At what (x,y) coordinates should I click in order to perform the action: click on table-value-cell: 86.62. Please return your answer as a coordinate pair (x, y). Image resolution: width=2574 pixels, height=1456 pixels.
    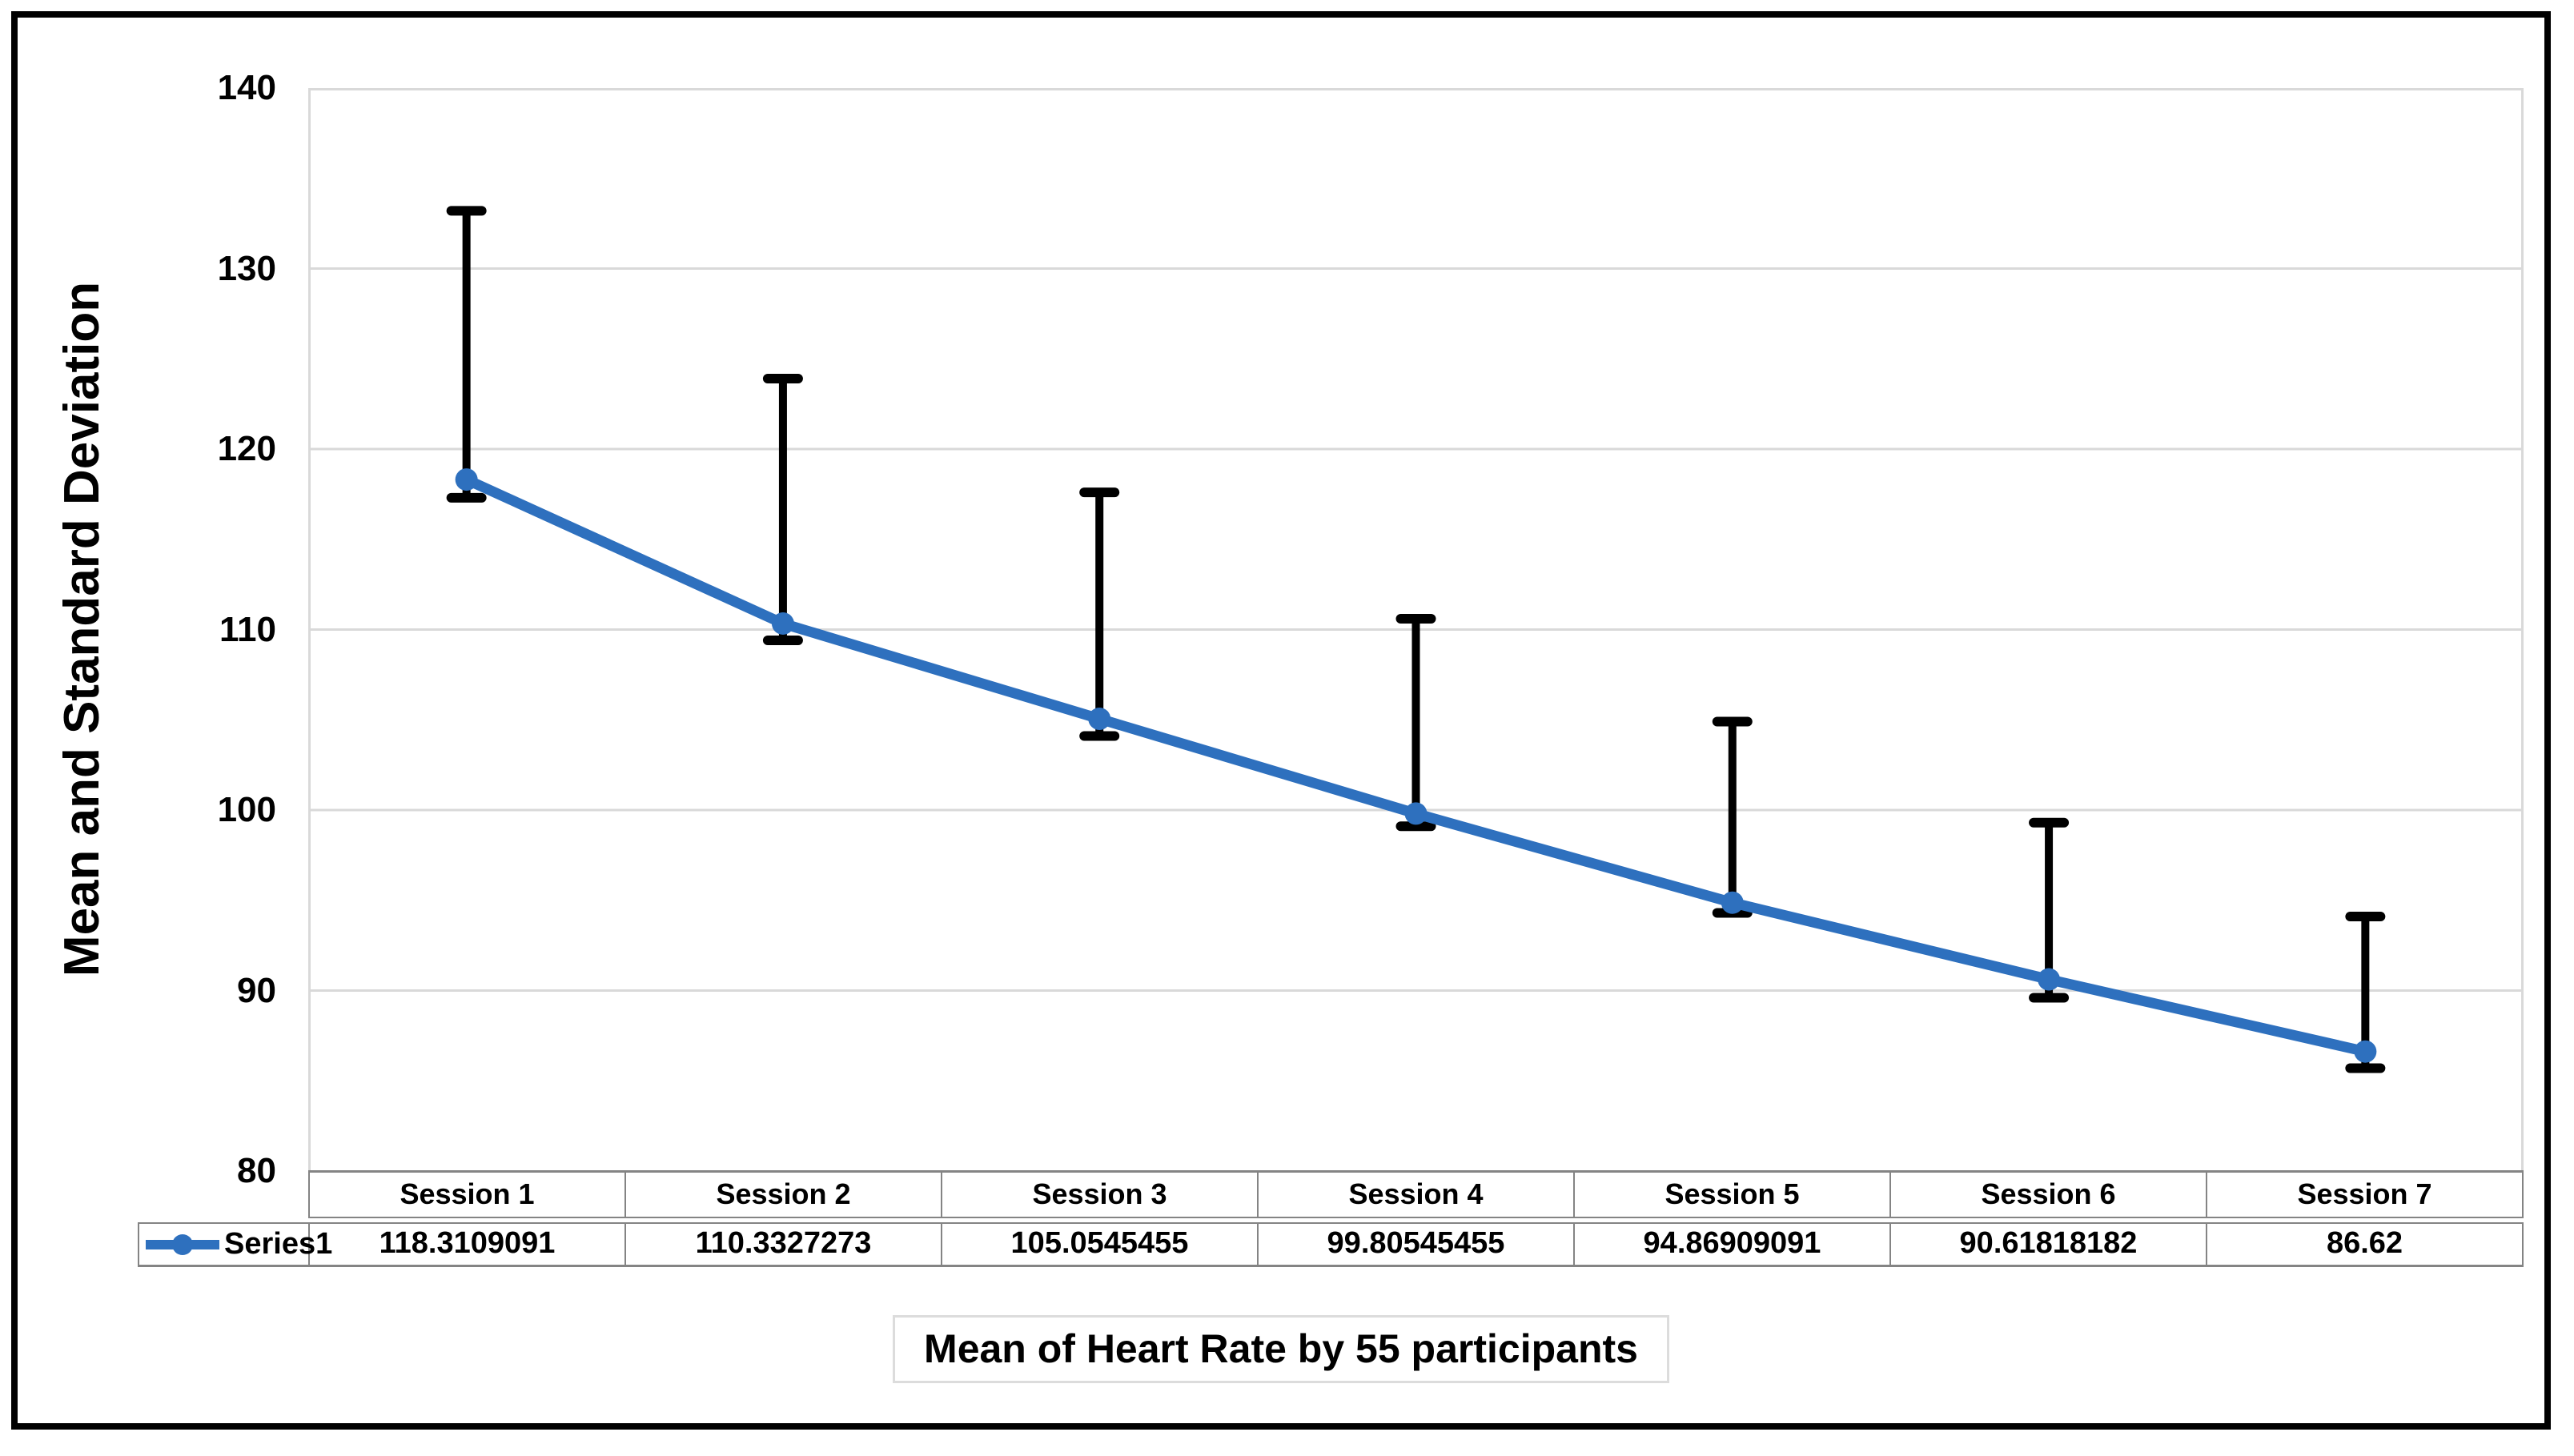
    Looking at the image, I should click on (2364, 1244).